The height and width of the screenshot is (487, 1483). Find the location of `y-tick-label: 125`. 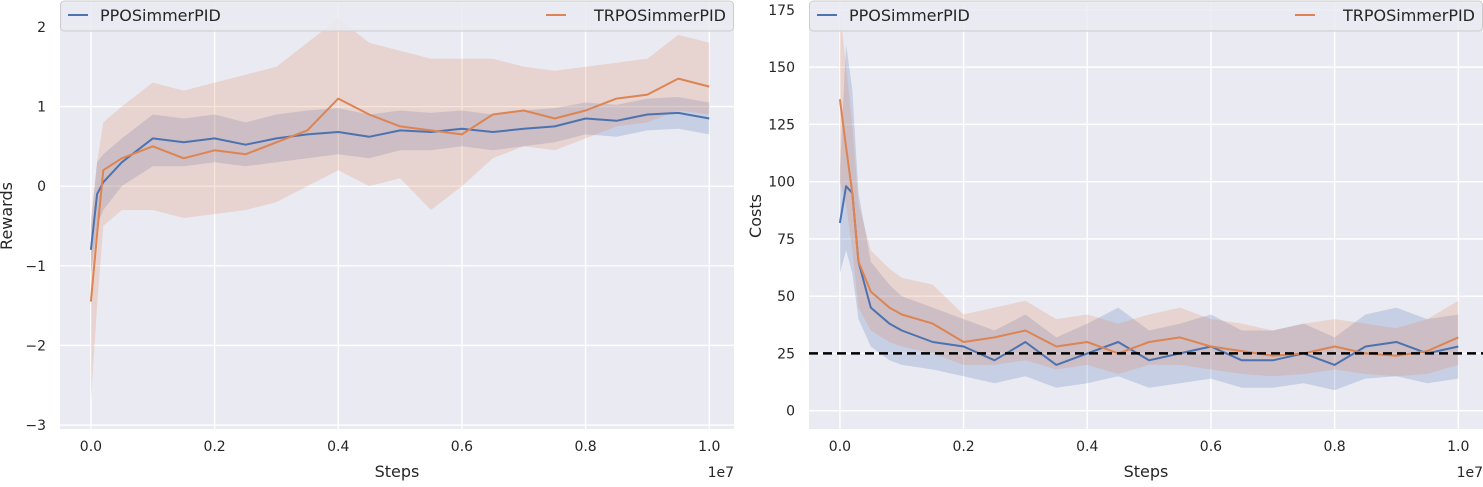

y-tick-label: 125 is located at coordinates (781, 125).